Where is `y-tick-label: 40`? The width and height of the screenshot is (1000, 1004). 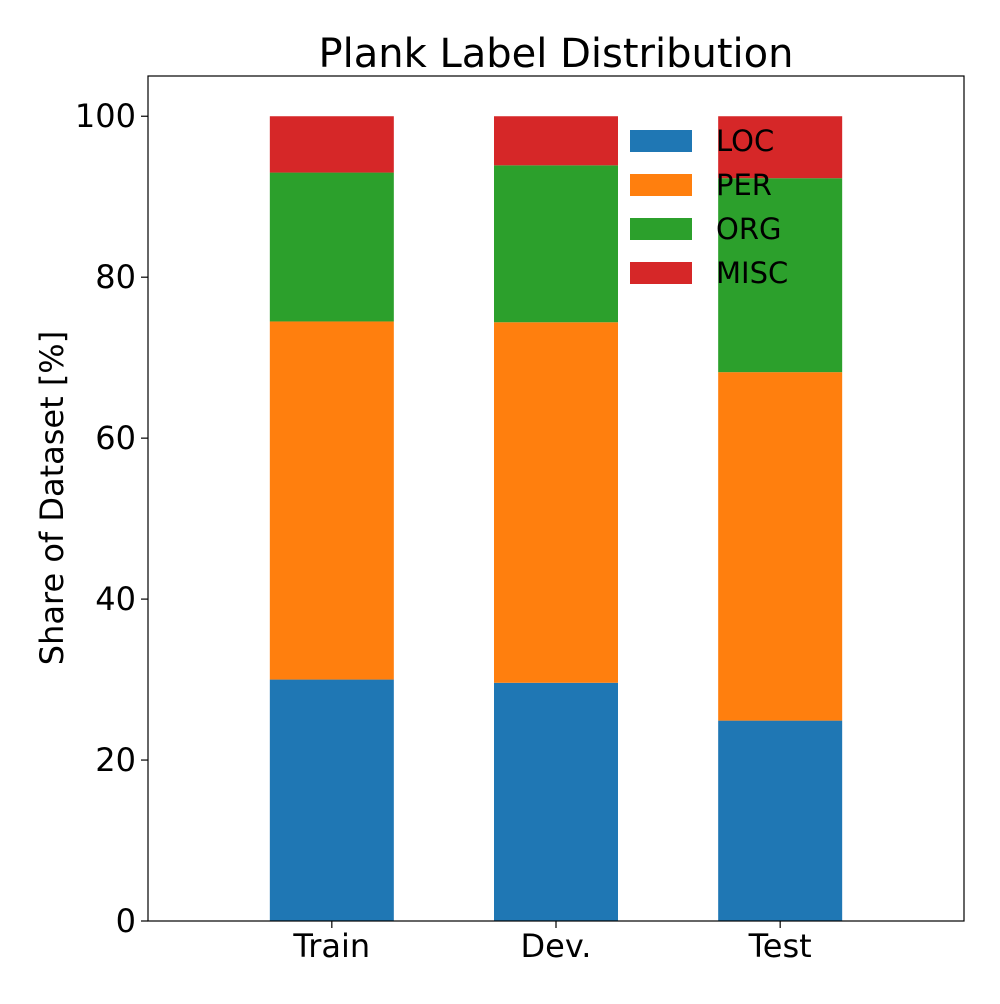 y-tick-label: 40 is located at coordinates (115, 599).